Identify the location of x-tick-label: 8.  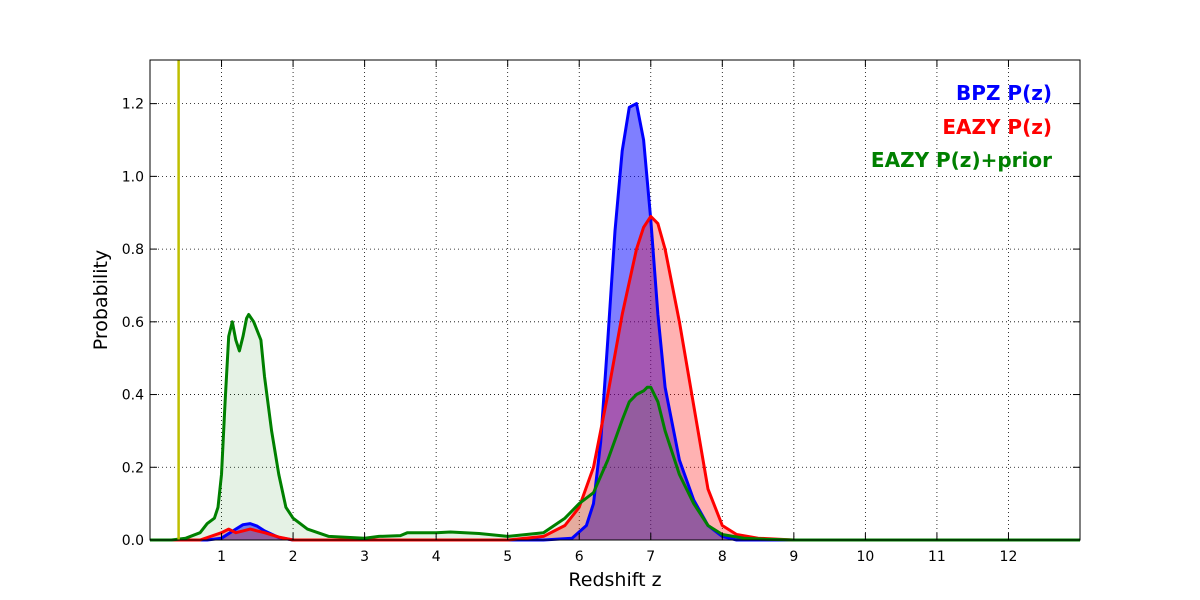
(722, 557).